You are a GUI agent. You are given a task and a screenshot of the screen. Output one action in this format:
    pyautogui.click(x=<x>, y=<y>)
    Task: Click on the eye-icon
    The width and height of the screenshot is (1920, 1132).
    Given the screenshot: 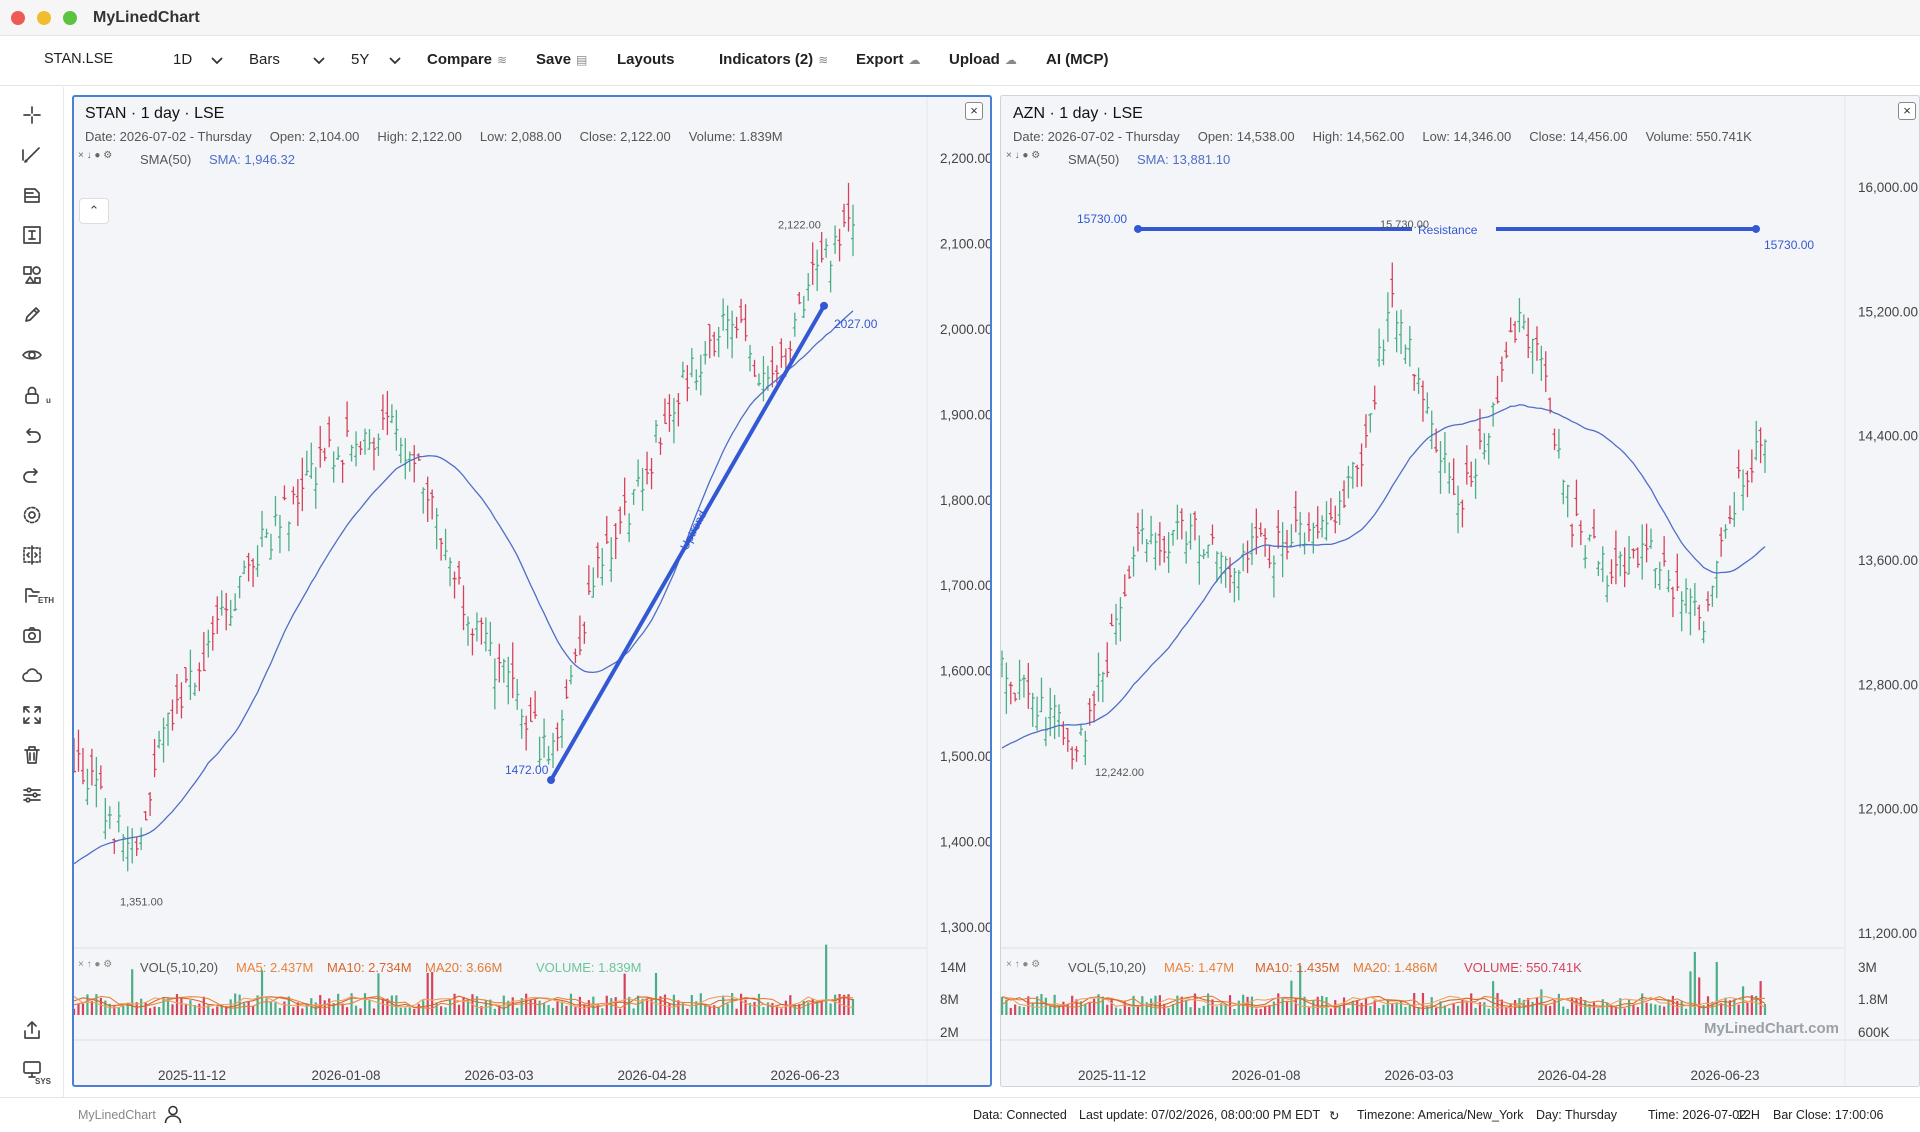 What is the action you would take?
    pyautogui.click(x=32, y=355)
    